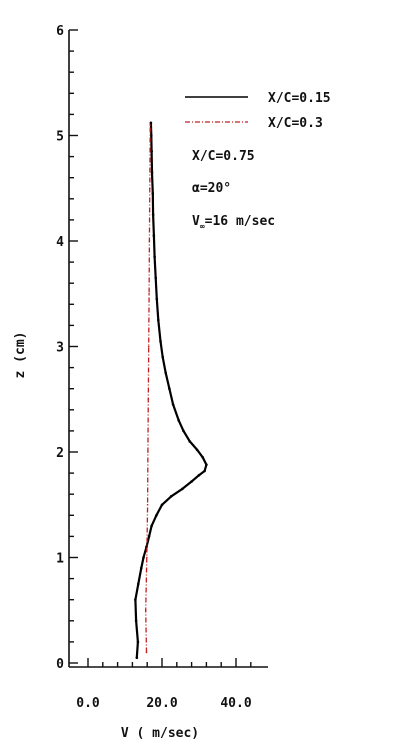 The width and height of the screenshot is (401, 749). What do you see at coordinates (299, 98) in the screenshot?
I see `legend-label-xc015: X/C=0.15` at bounding box center [299, 98].